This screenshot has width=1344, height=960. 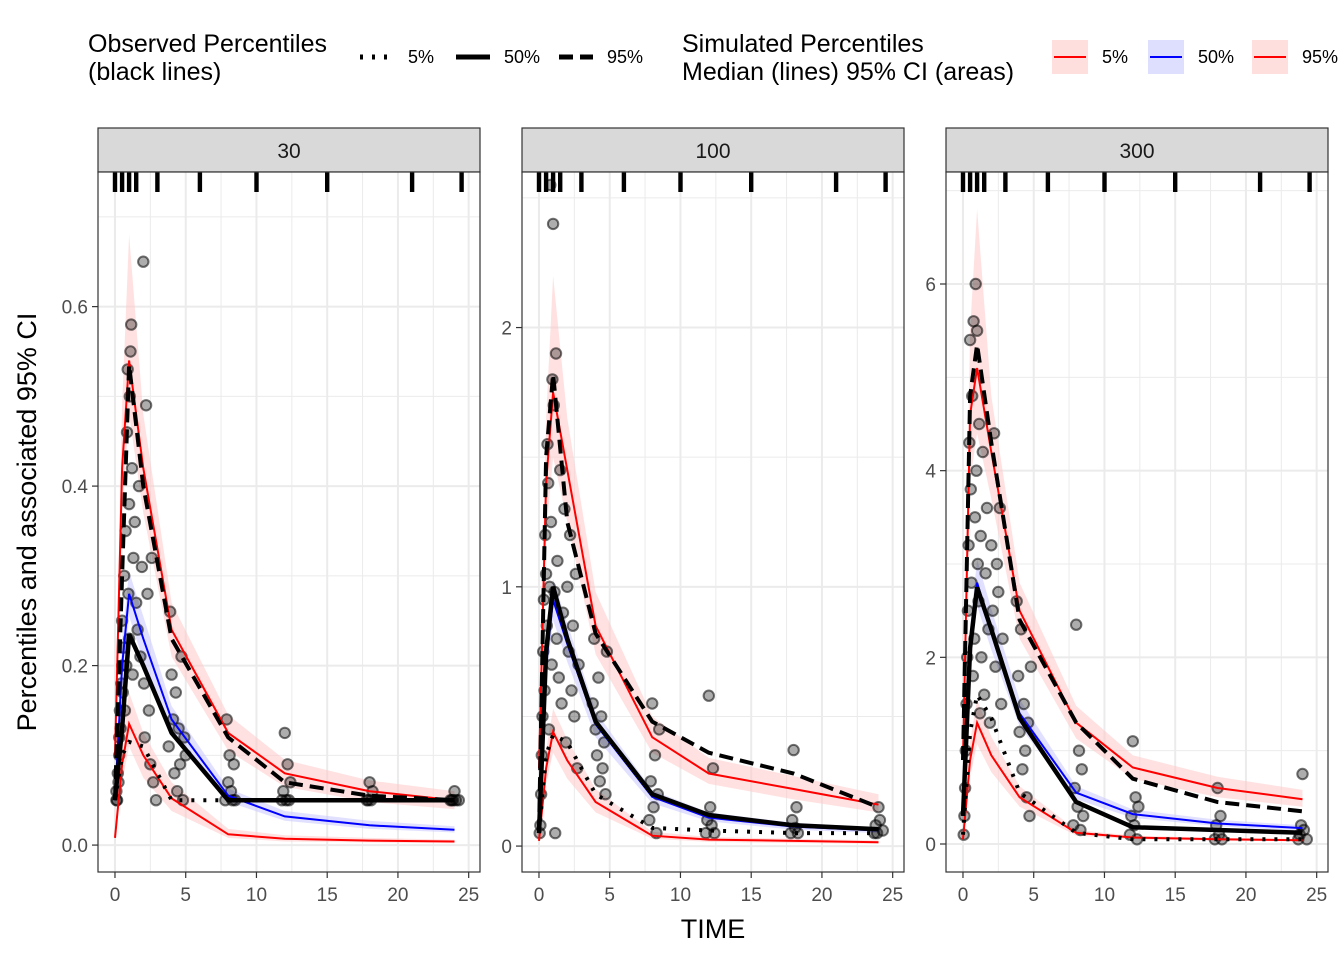 I want to click on facet-strip-label: 30, so click(x=288, y=151).